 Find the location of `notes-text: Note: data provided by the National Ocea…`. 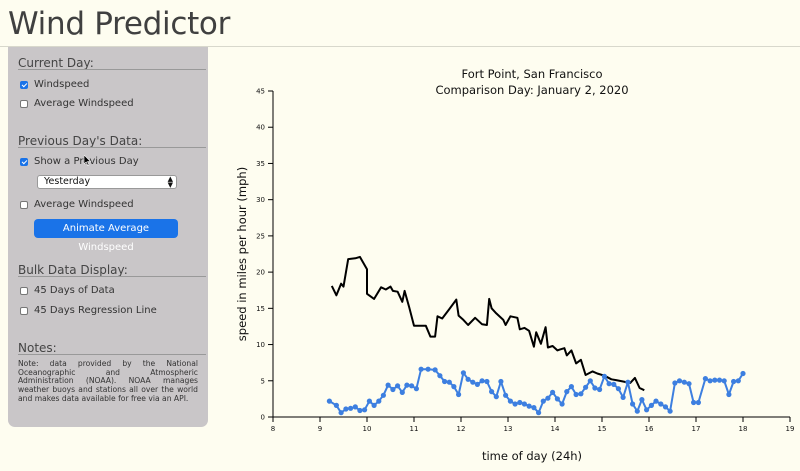

notes-text: Note: data provided by the National Ocea… is located at coordinates (108, 381).